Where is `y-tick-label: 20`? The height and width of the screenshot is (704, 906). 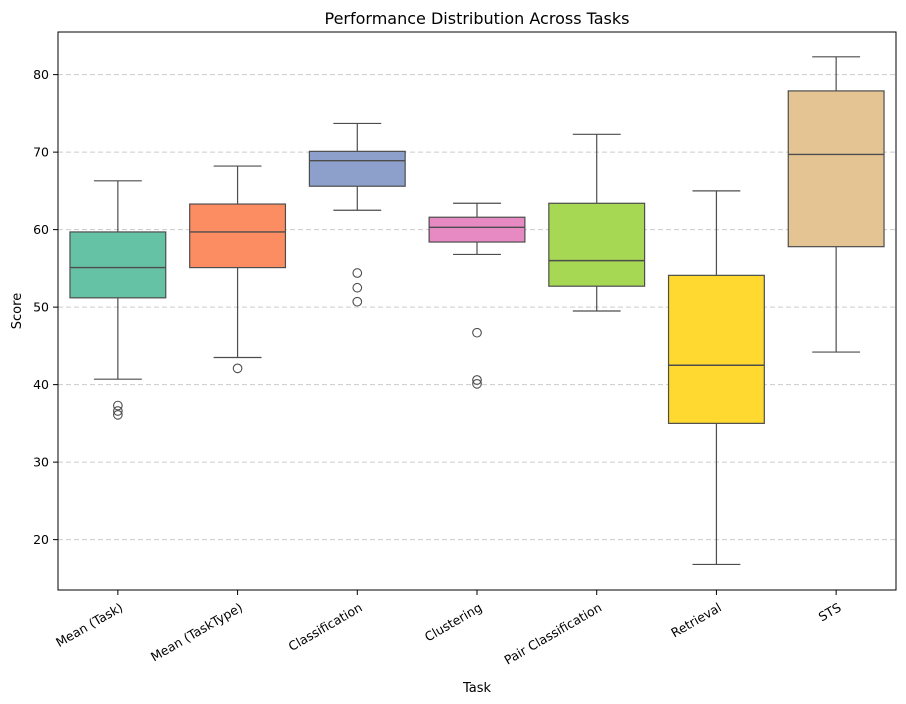 y-tick-label: 20 is located at coordinates (41, 539).